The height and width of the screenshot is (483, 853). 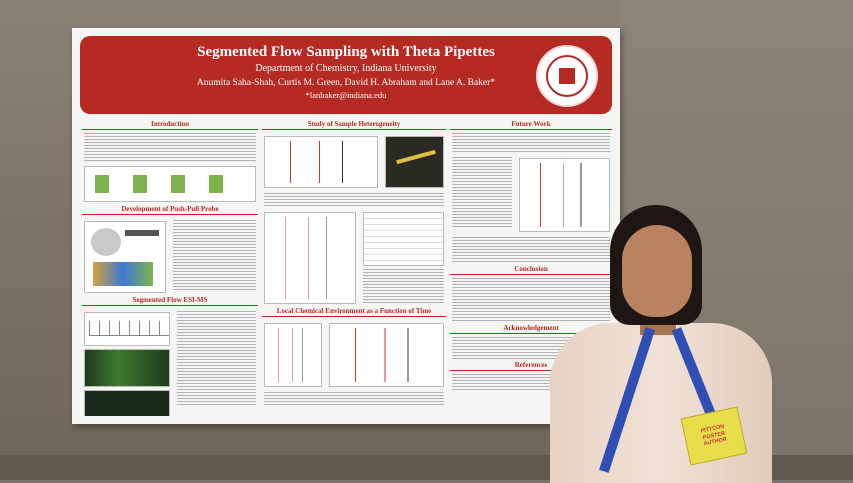 I want to click on section-heading: References, so click(x=531, y=366).